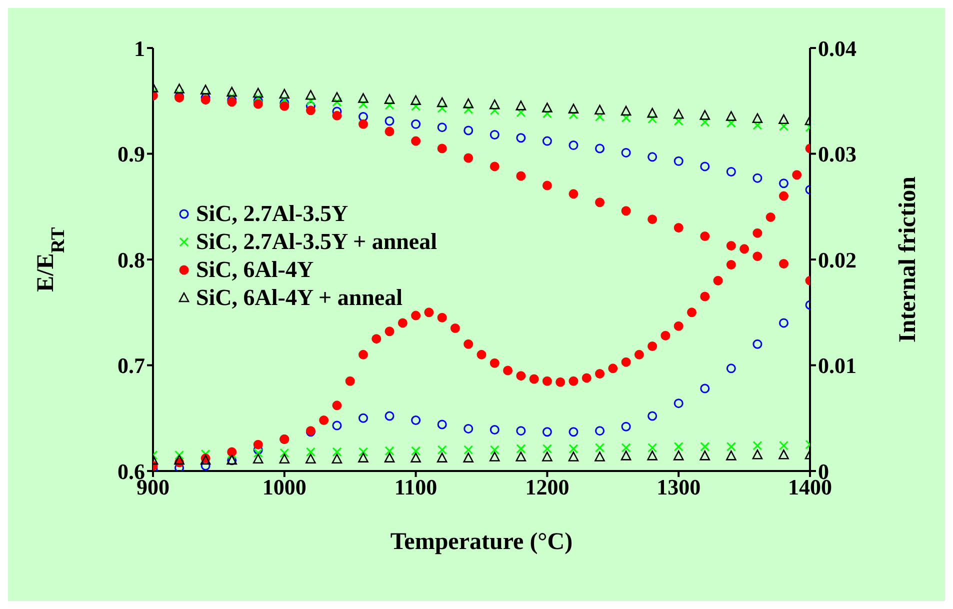  What do you see at coordinates (481, 542) in the screenshot?
I see `x-axis-title: Temperature (°C)` at bounding box center [481, 542].